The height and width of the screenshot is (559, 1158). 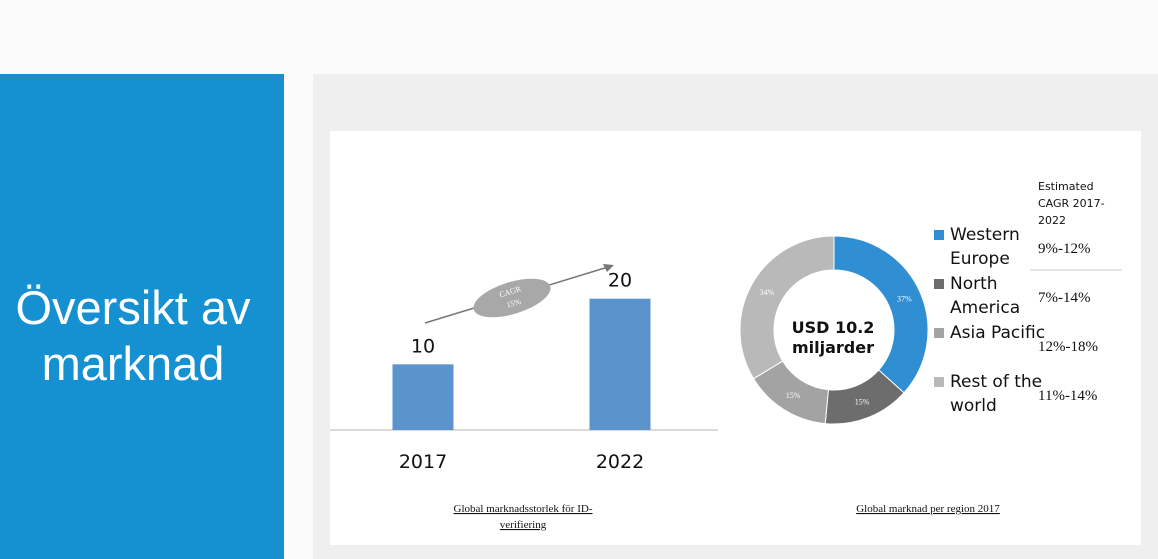 I want to click on cagr-header-1: Estimated, so click(x=1066, y=186).